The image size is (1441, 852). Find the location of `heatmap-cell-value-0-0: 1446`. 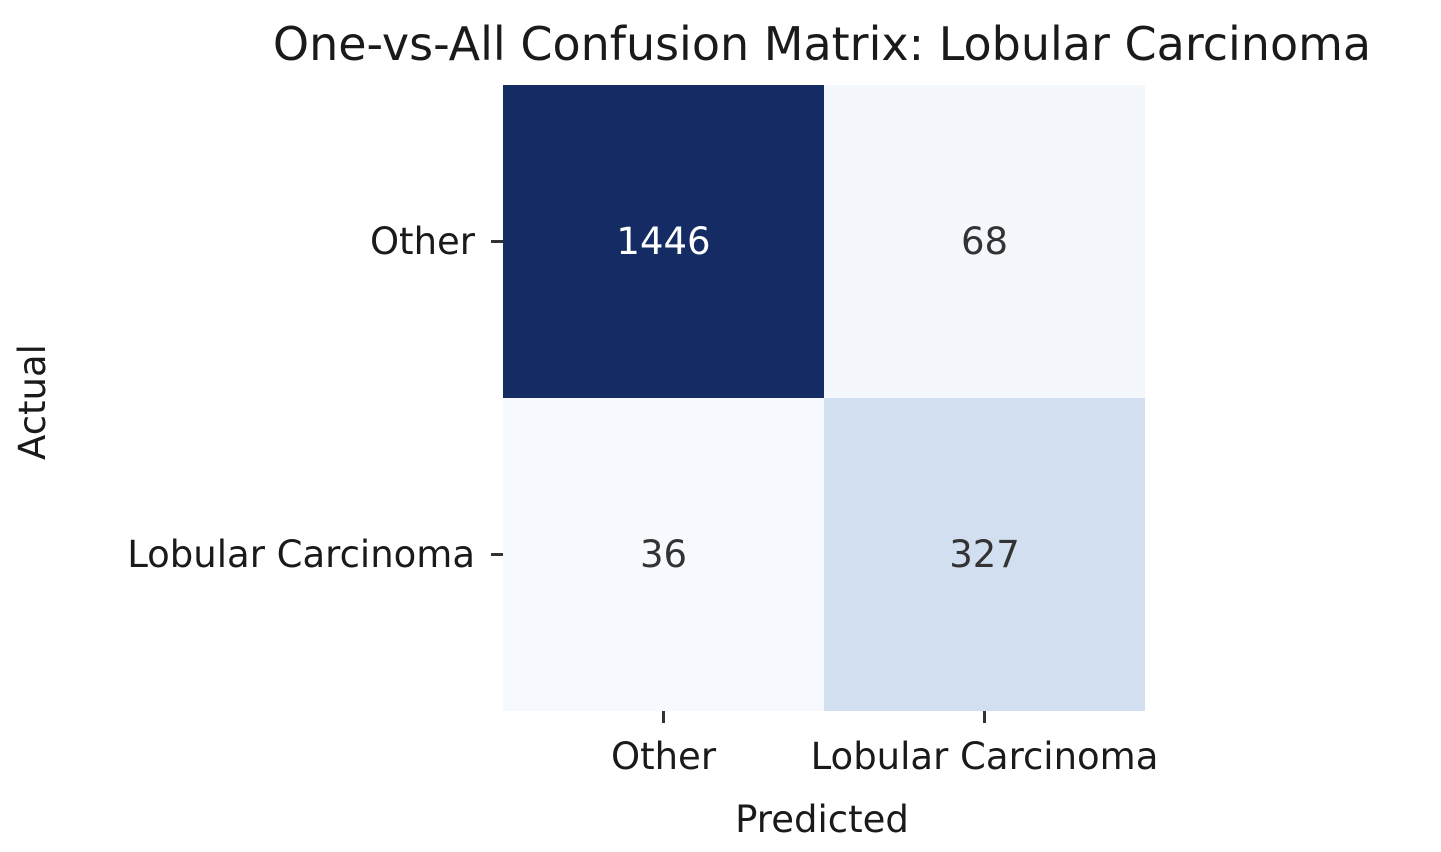

heatmap-cell-value-0-0: 1446 is located at coordinates (663, 241).